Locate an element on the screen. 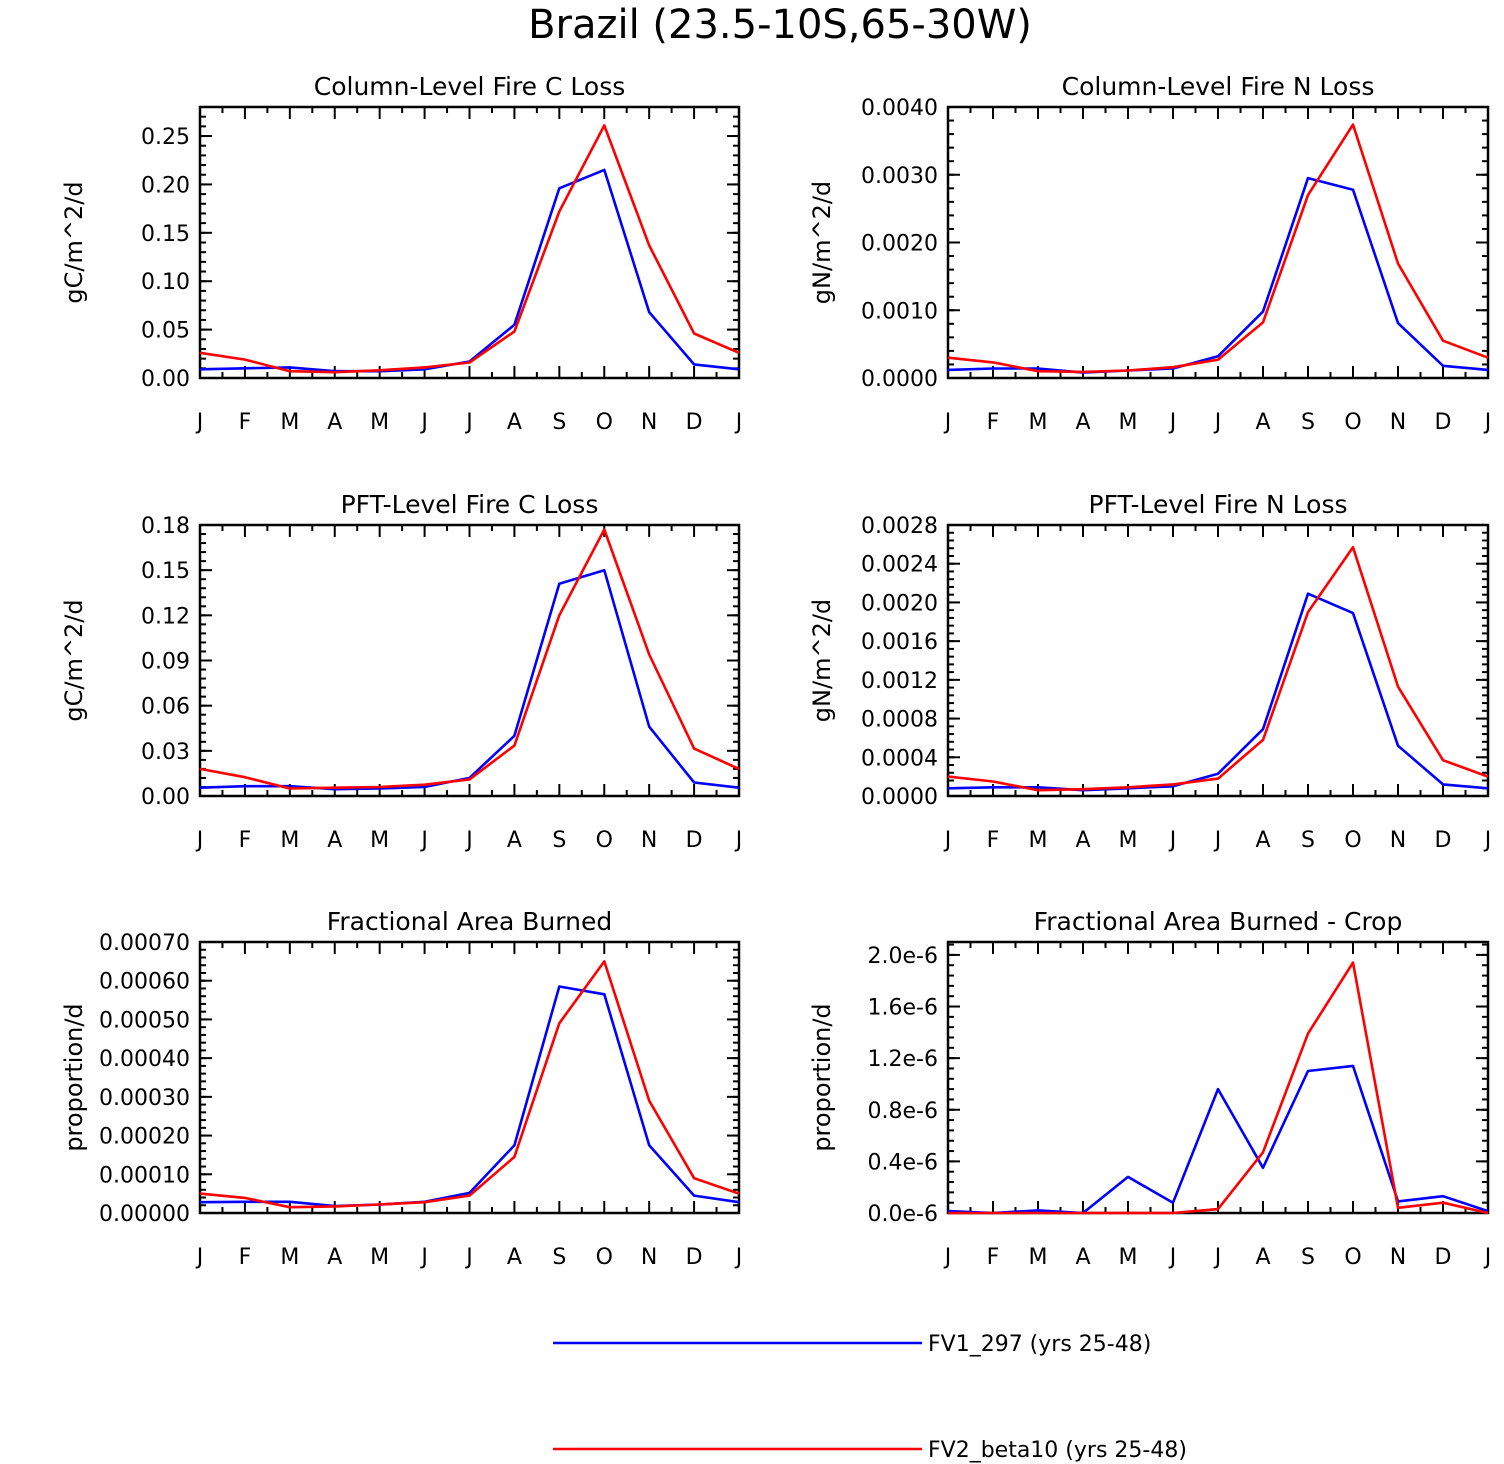 Image resolution: width=1504 pixels, height=1464 pixels. y-tick-label: 0.0000 is located at coordinates (899, 797).